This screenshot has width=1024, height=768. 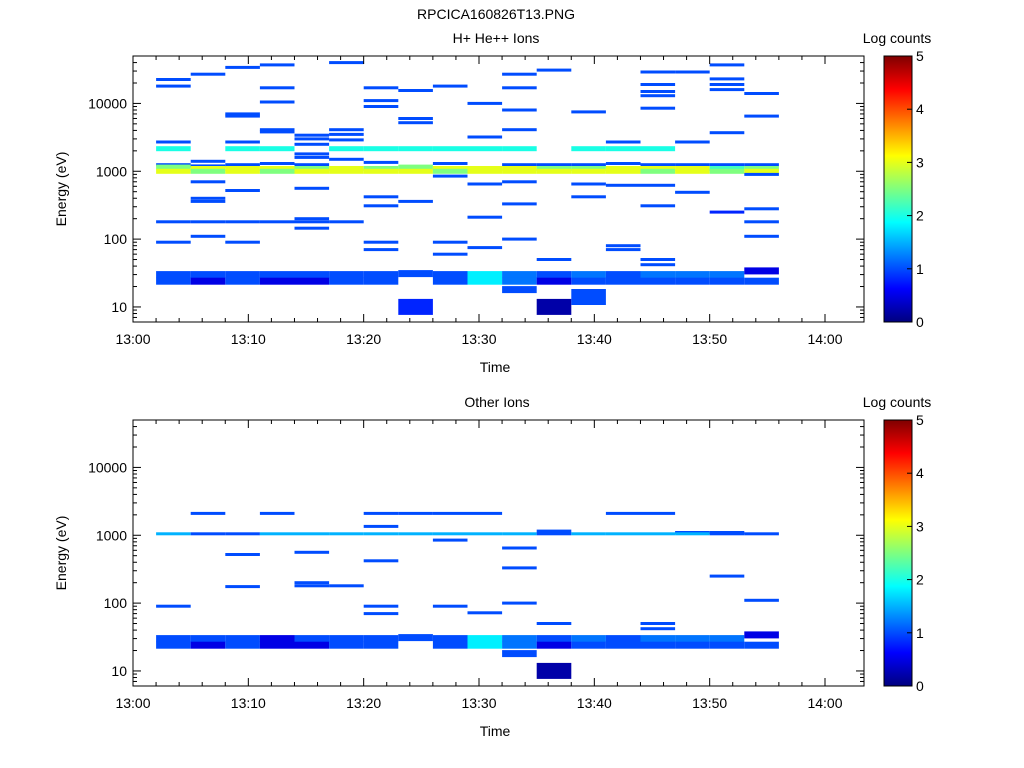 I want to click on colorbar-tick-label: 1, so click(x=920, y=269).